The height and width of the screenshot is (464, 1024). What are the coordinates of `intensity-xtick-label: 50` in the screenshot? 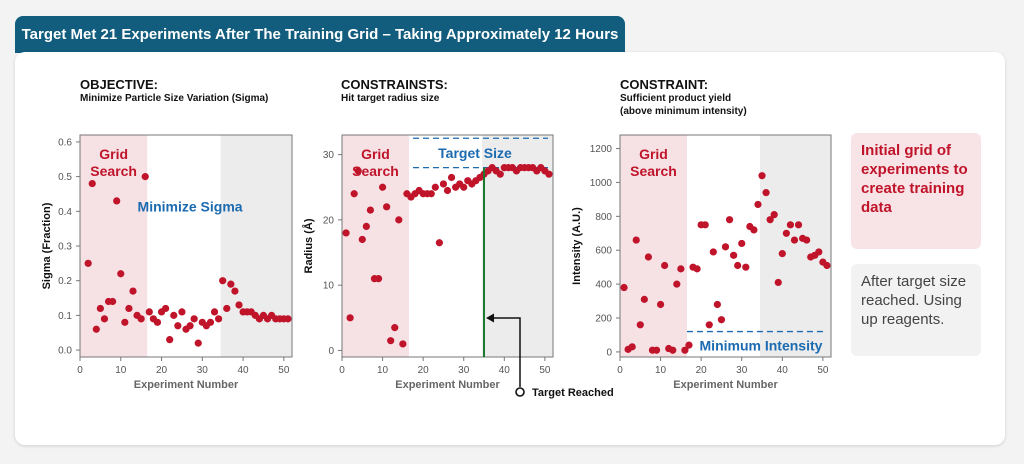 It's located at (823, 370).